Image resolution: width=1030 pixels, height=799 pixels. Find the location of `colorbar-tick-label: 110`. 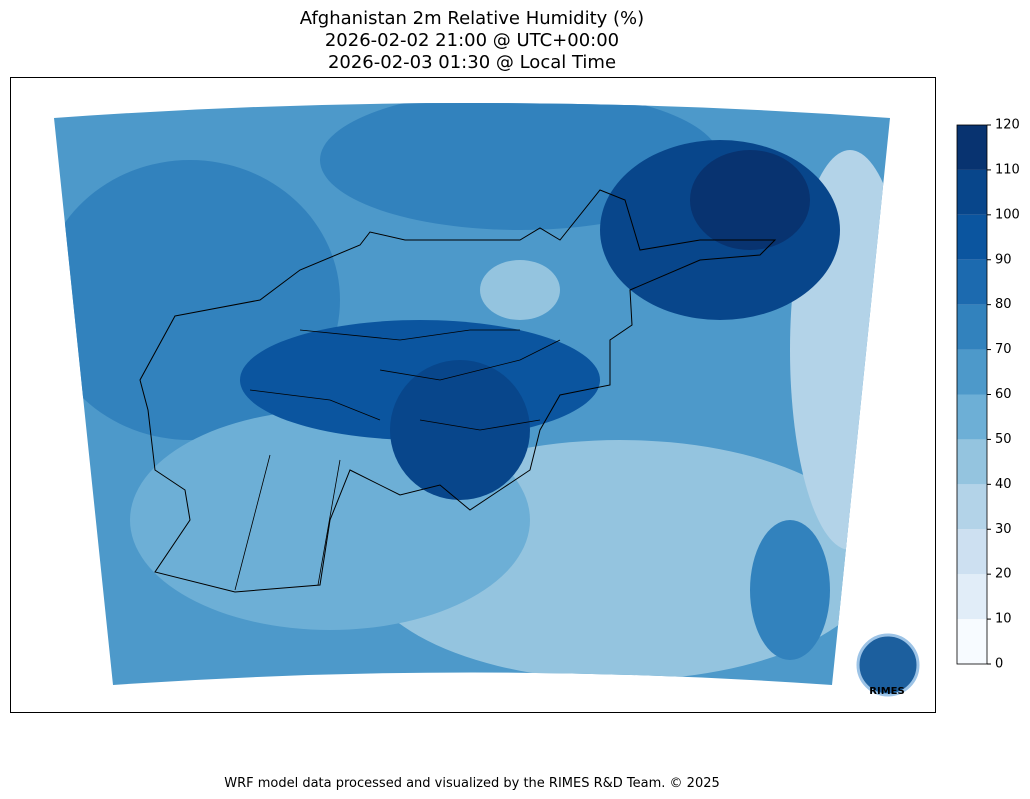

colorbar-tick-label: 110 is located at coordinates (1007, 169).